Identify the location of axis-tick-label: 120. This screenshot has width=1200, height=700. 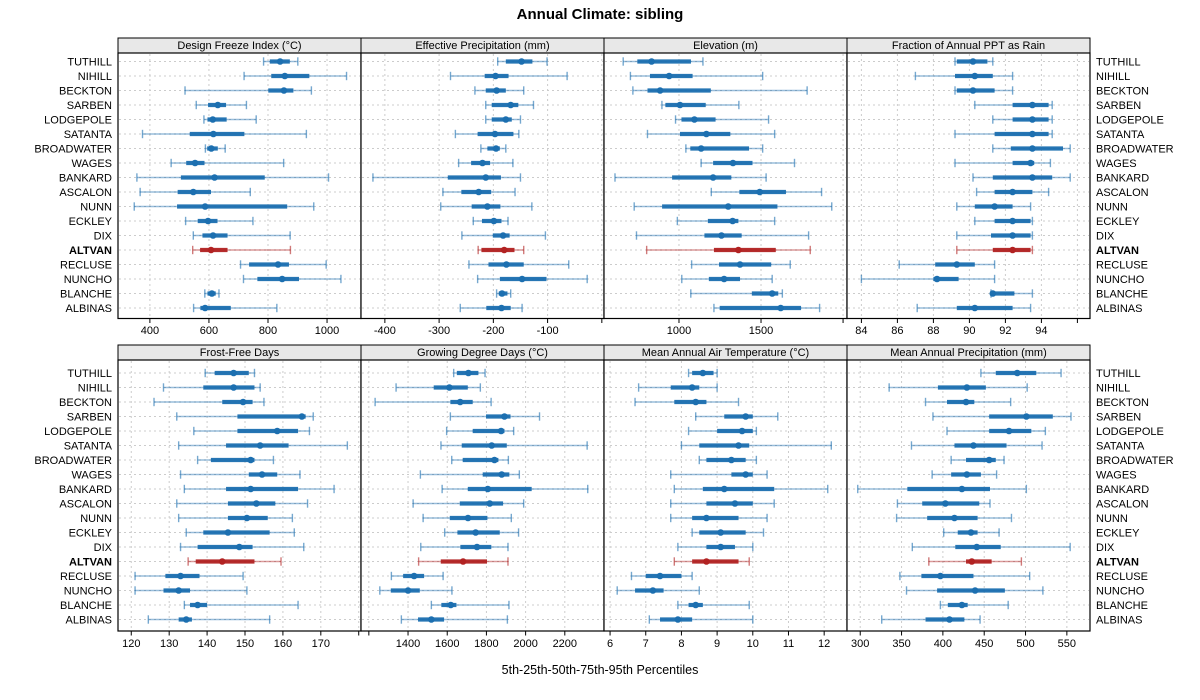
(131, 644).